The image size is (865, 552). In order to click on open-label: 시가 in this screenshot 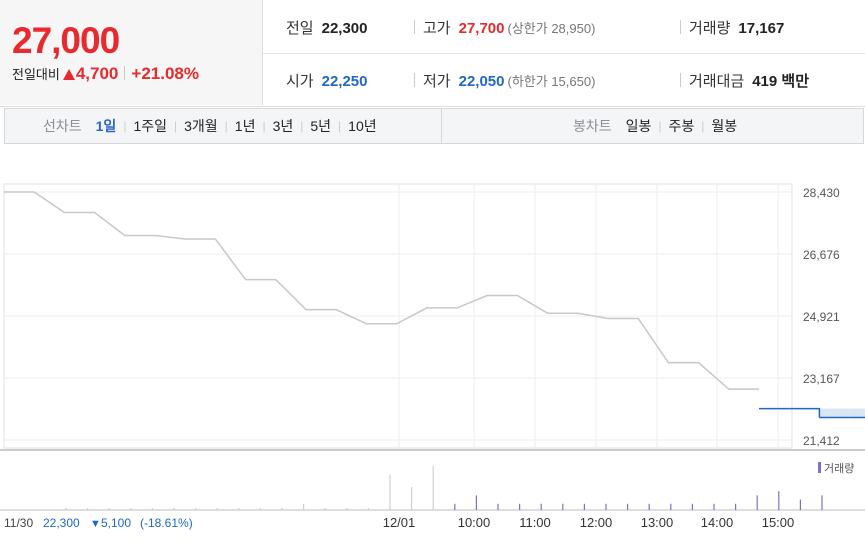, I will do `click(300, 81)`.